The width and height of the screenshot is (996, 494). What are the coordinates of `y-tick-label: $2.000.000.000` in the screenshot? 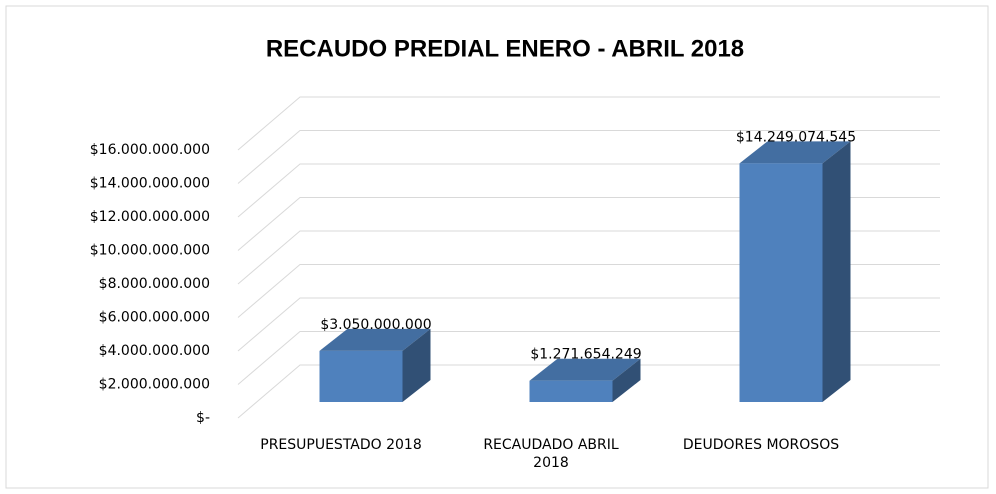 It's located at (154, 385).